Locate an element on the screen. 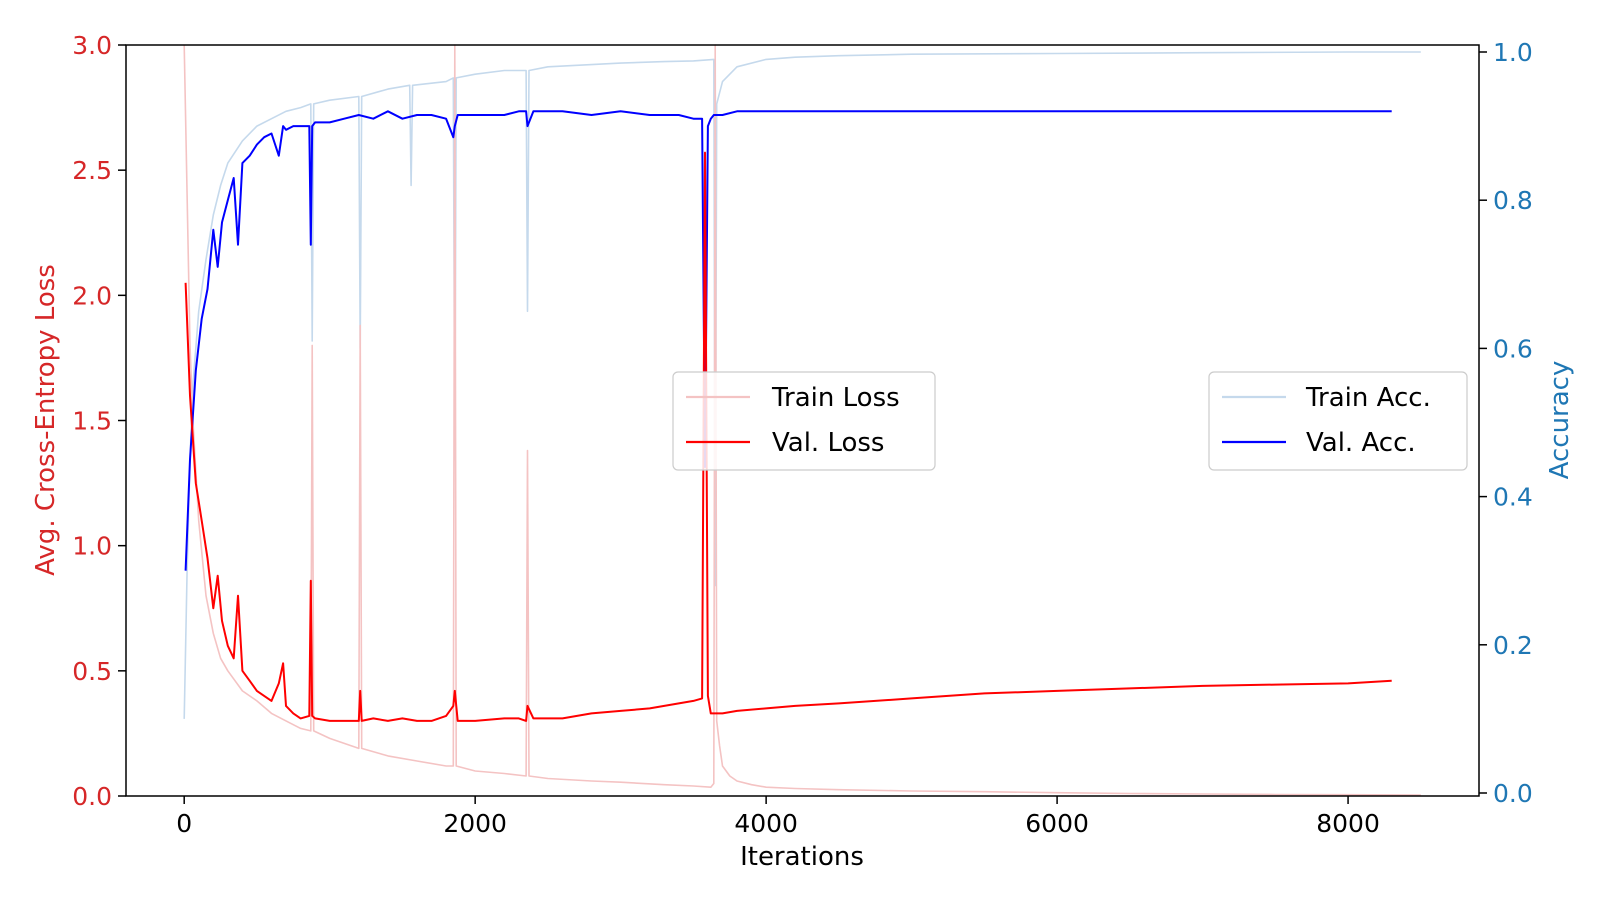  left-y-tick-label: 2.5 is located at coordinates (92, 170).